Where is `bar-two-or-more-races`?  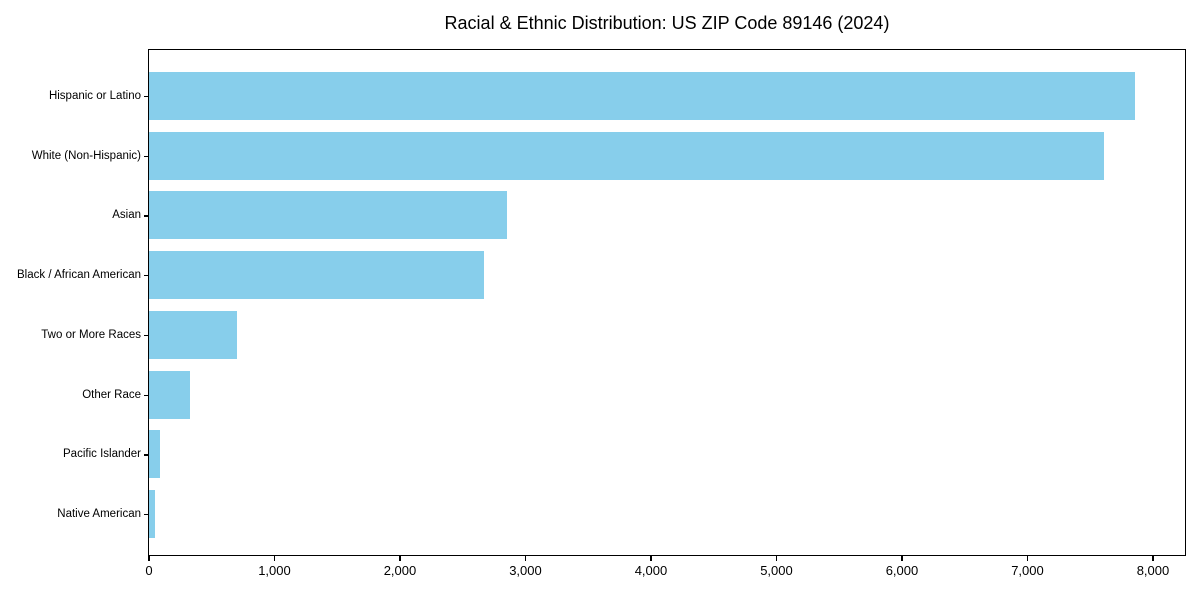 bar-two-or-more-races is located at coordinates (193, 334).